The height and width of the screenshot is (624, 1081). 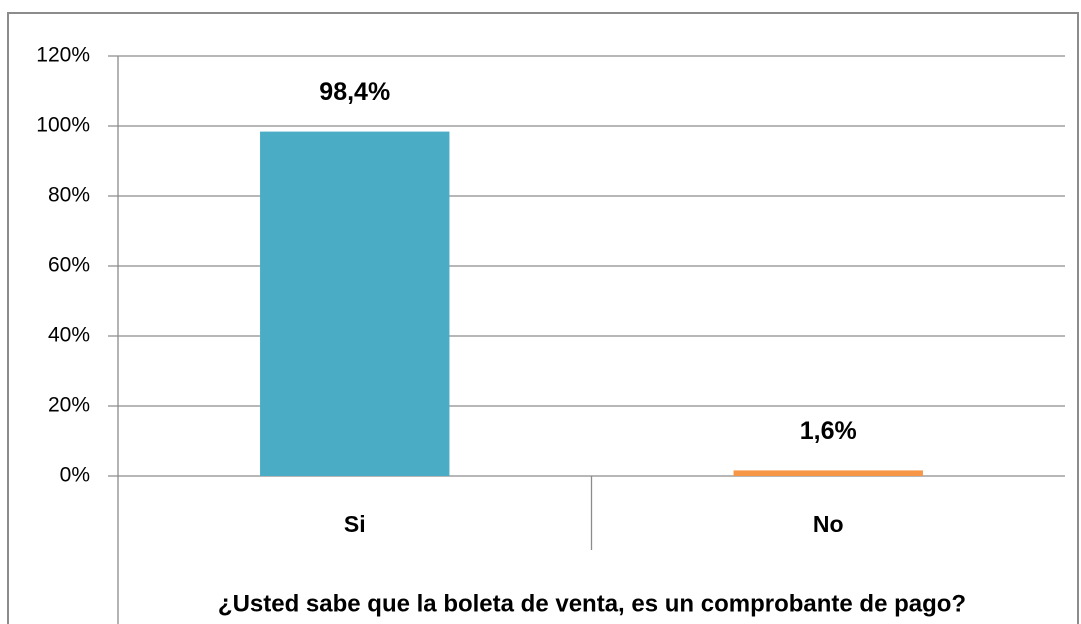 What do you see at coordinates (63, 125) in the screenshot?
I see `y-tick-label: 100%` at bounding box center [63, 125].